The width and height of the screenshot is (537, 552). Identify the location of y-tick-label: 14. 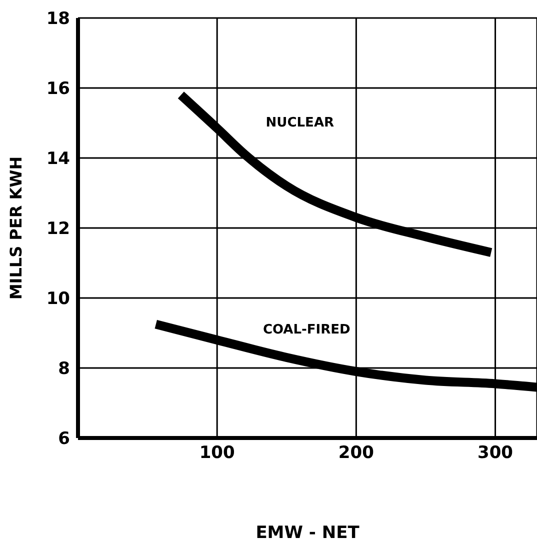
(58, 159).